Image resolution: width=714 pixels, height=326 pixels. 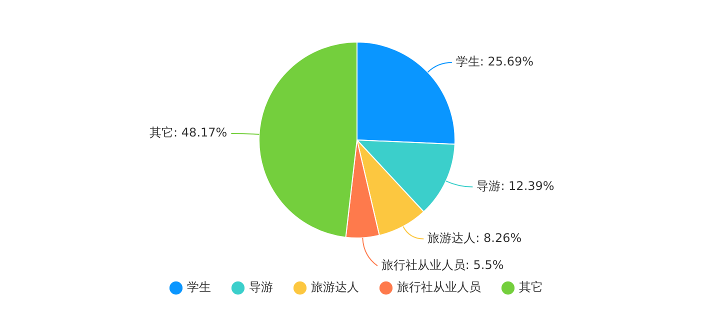 I want to click on data-label: 导游: 12.39%, so click(x=515, y=186).